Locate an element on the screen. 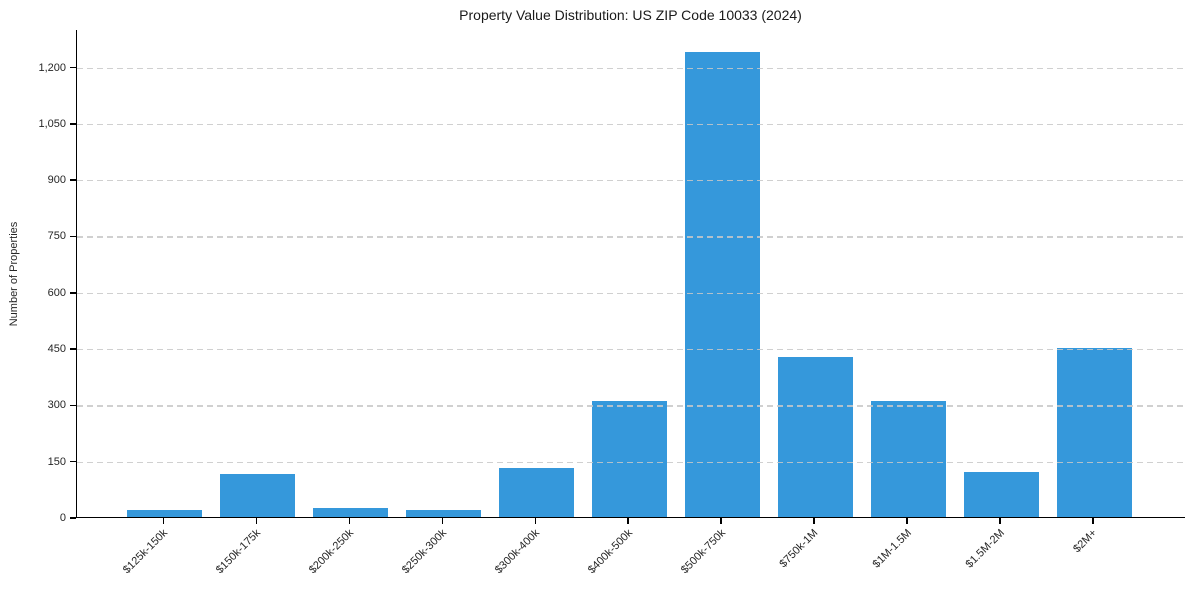  y-tick-label: 1,200 is located at coordinates (52, 67).